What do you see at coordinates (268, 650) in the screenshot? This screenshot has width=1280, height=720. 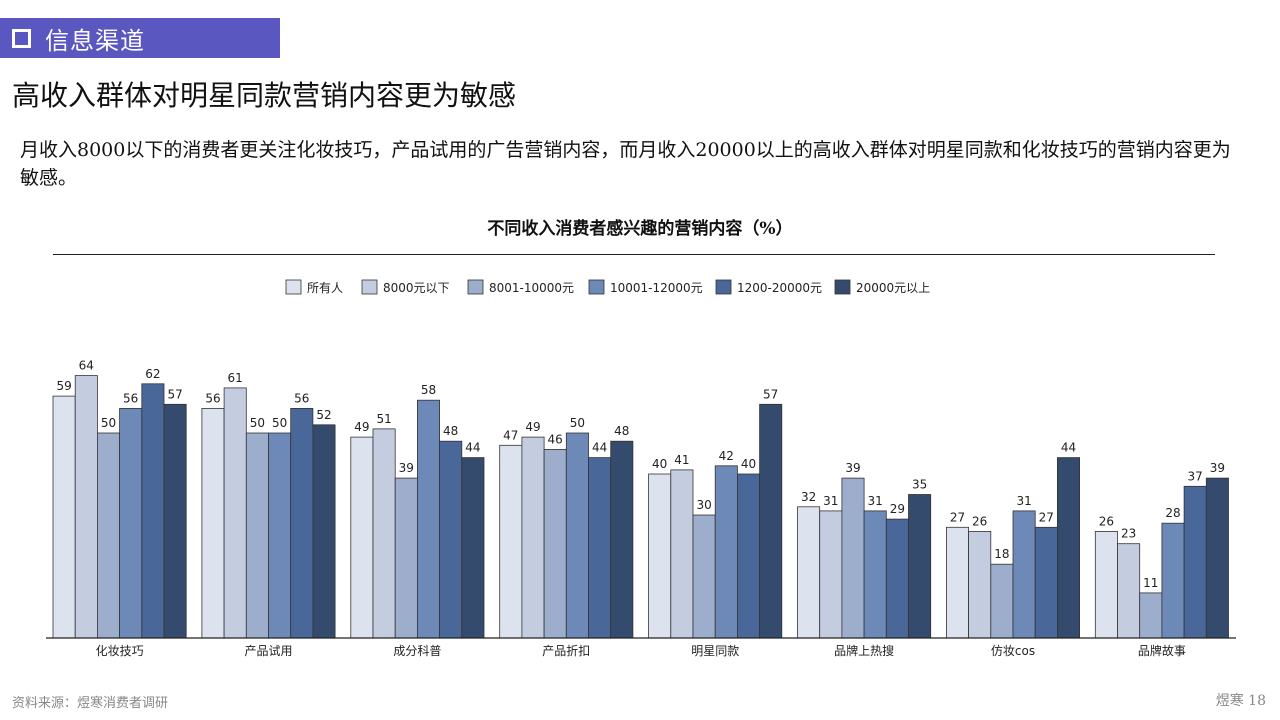 I see `category-label: 产品试用` at bounding box center [268, 650].